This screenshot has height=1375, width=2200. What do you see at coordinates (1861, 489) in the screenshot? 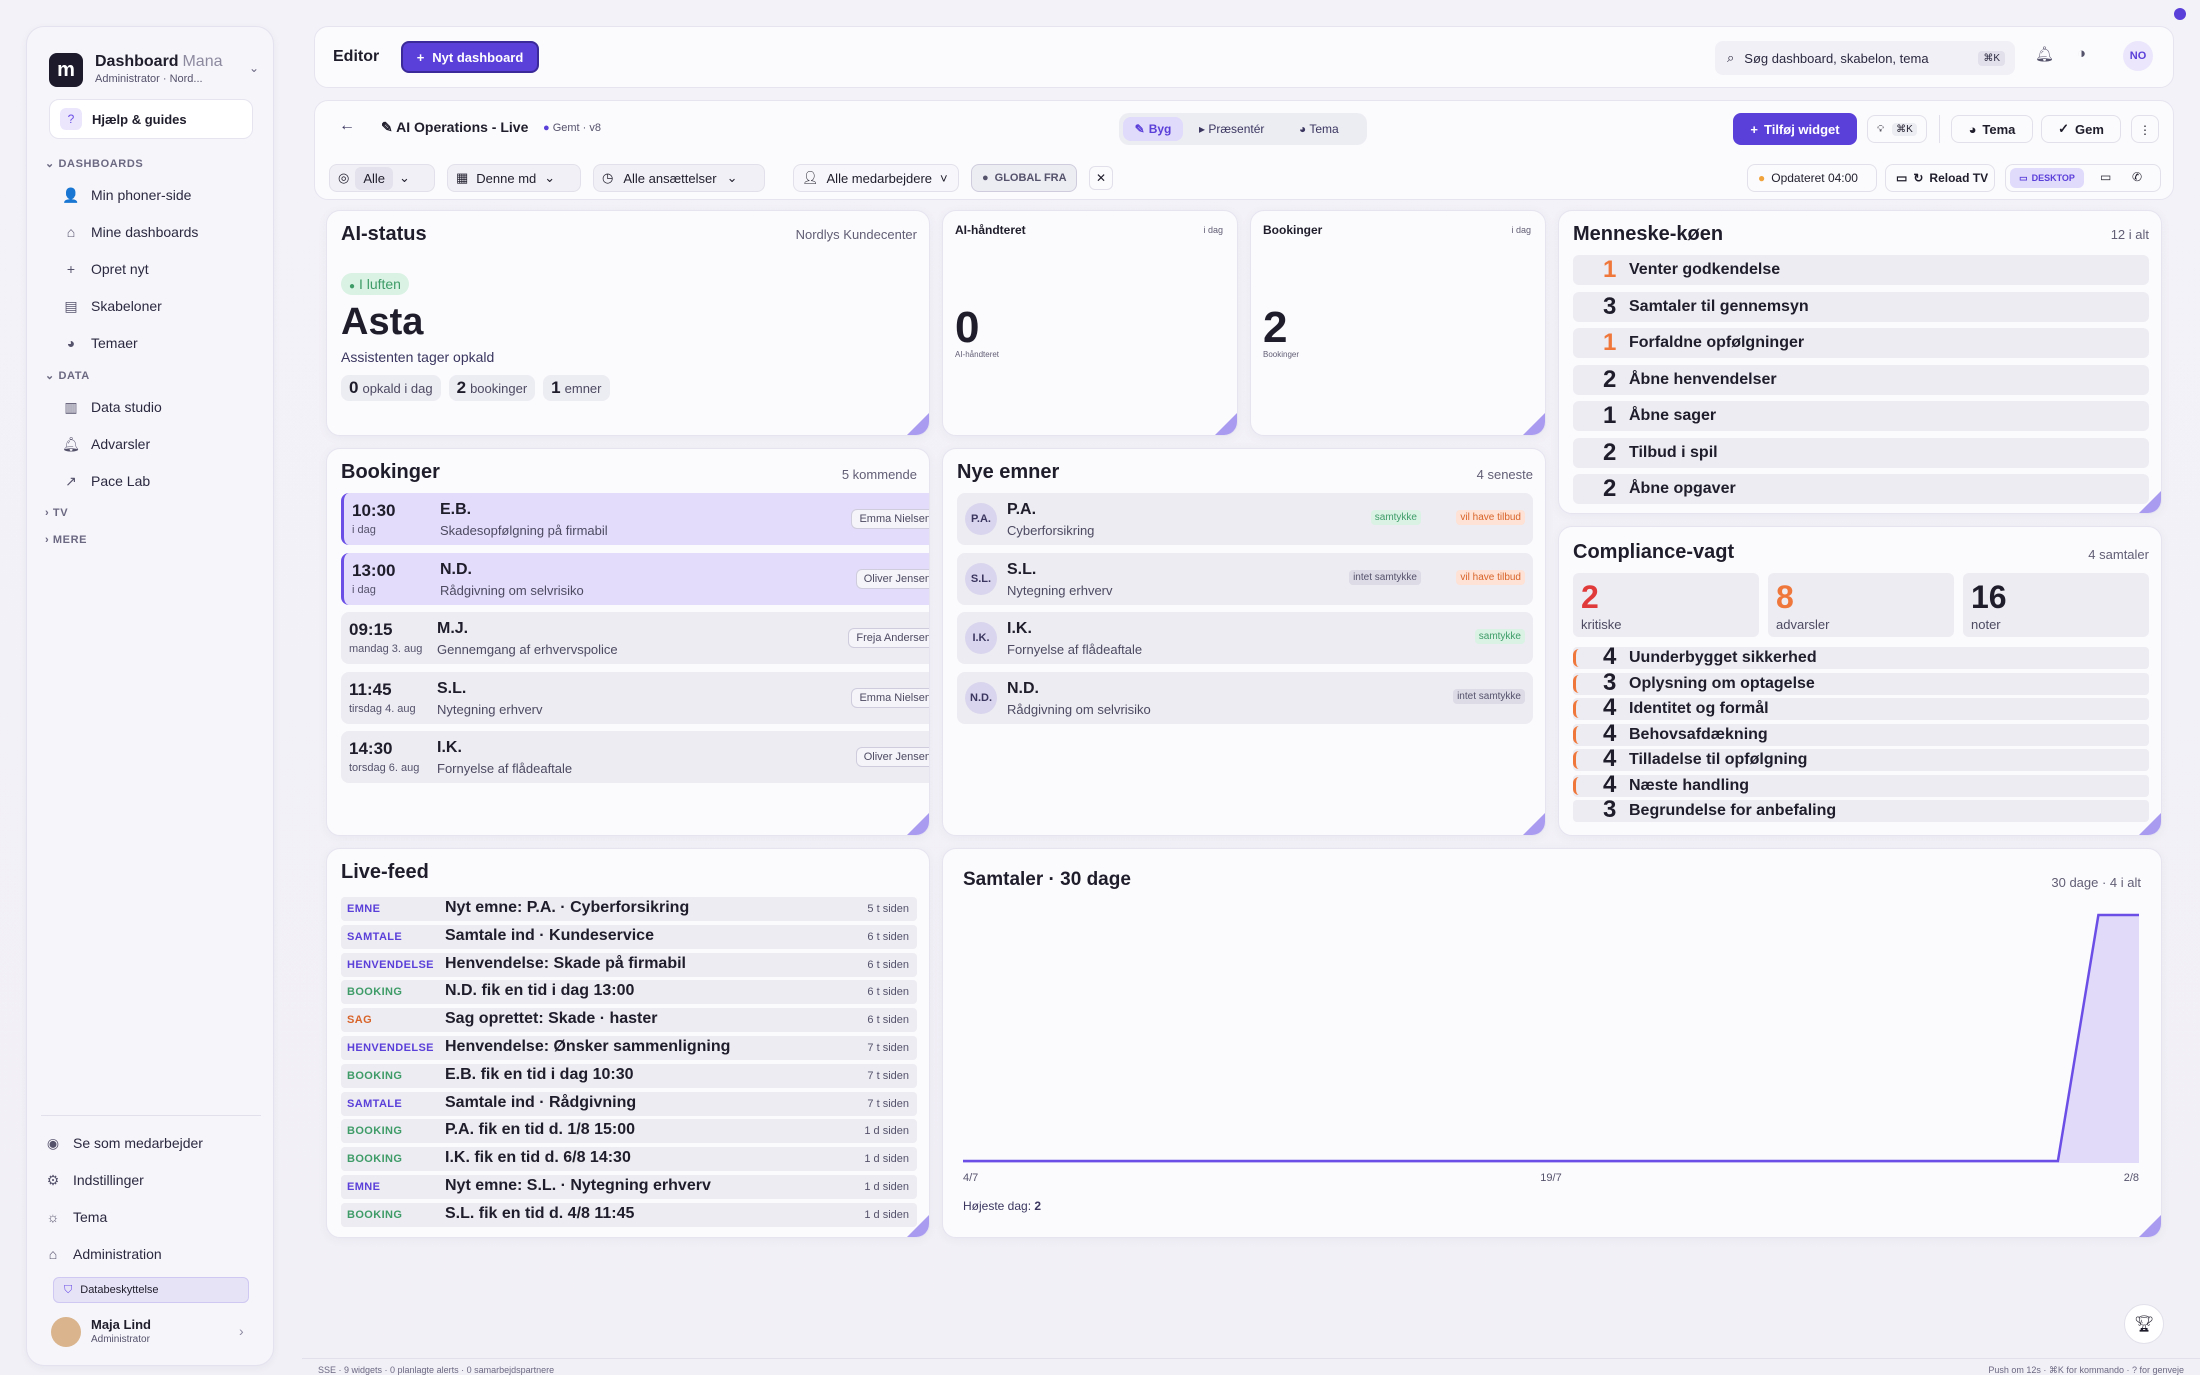
I see `queue-row: 2 Åbne opgaver` at bounding box center [1861, 489].